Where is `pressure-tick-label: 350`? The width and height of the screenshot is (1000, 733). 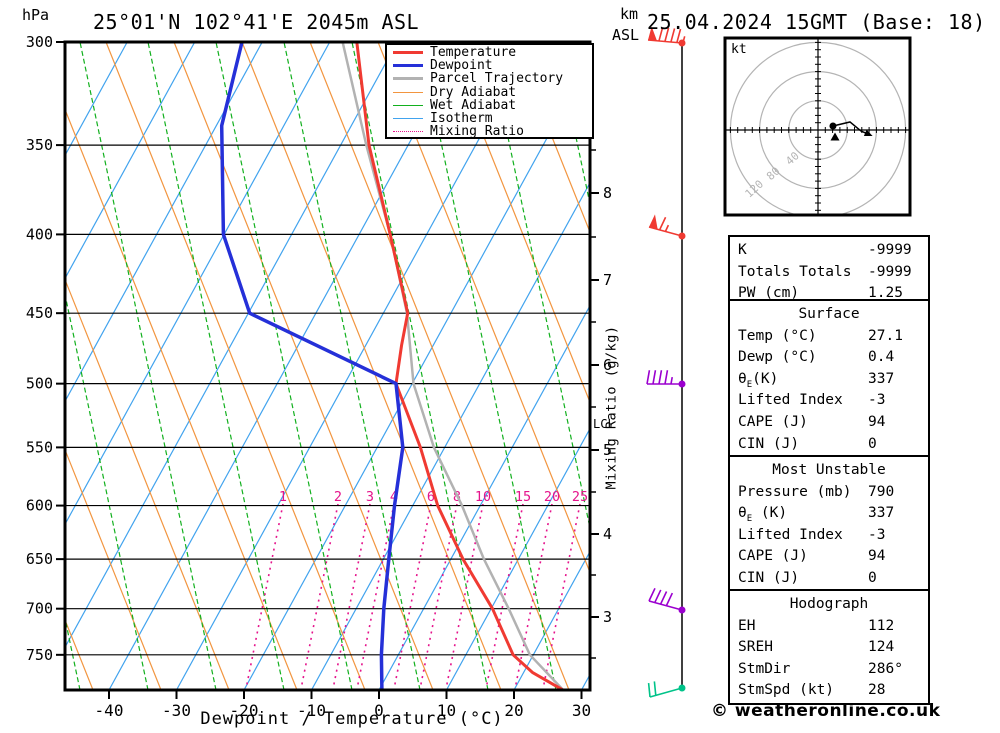
pressure-tick-label: 350 is located at coordinates (39, 145).